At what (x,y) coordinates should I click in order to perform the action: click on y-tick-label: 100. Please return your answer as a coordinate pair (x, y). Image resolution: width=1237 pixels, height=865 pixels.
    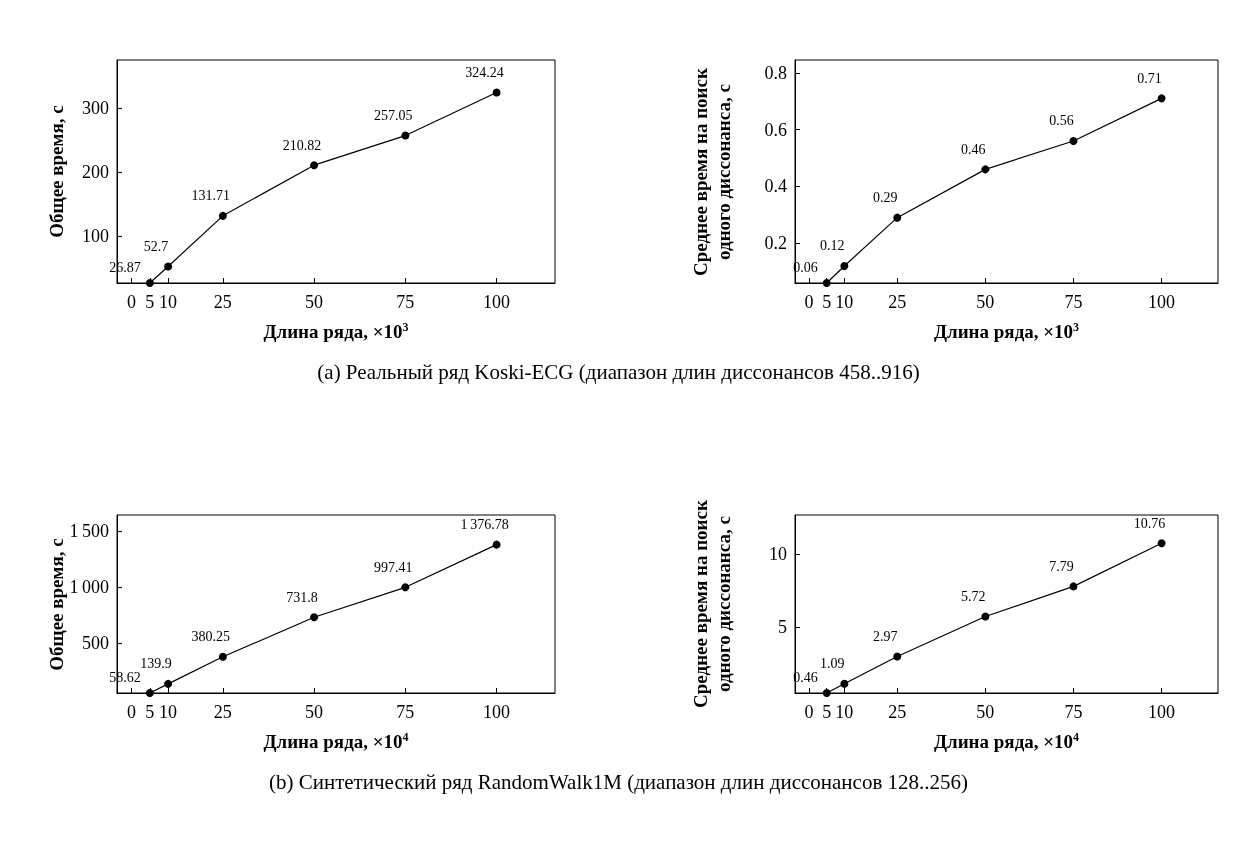
    Looking at the image, I should click on (95, 236).